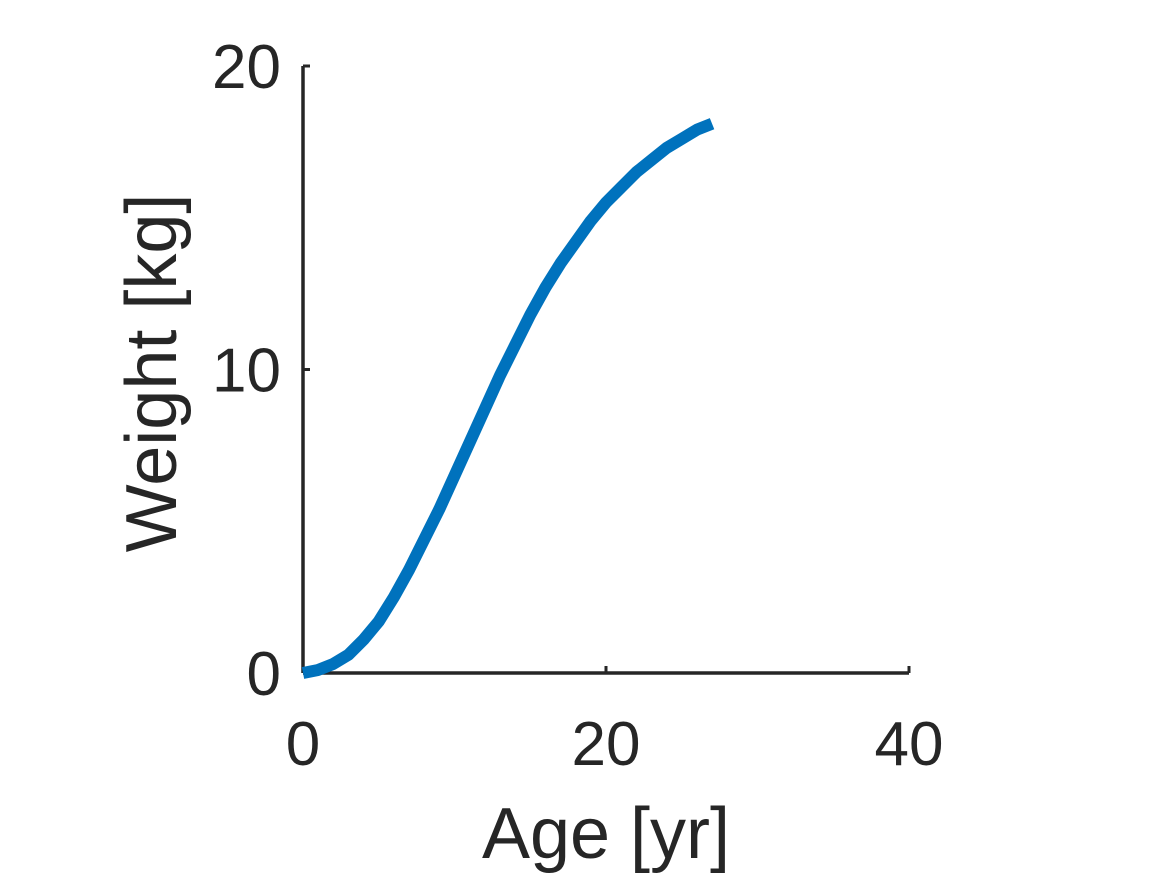 The image size is (1167, 875). Describe the element at coordinates (246, 67) in the screenshot. I see `y-tick-label: 20` at that location.